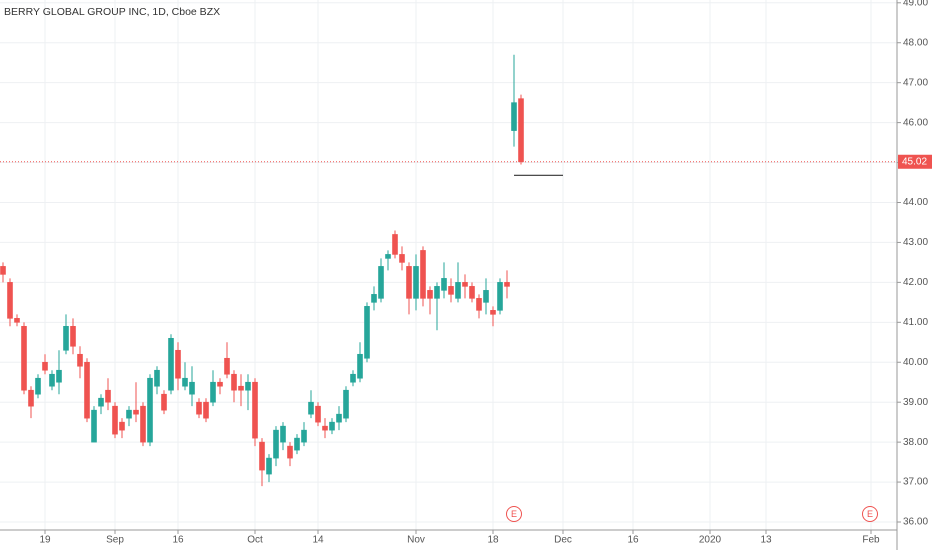  What do you see at coordinates (318, 540) in the screenshot?
I see `x-tick-label: 14` at bounding box center [318, 540].